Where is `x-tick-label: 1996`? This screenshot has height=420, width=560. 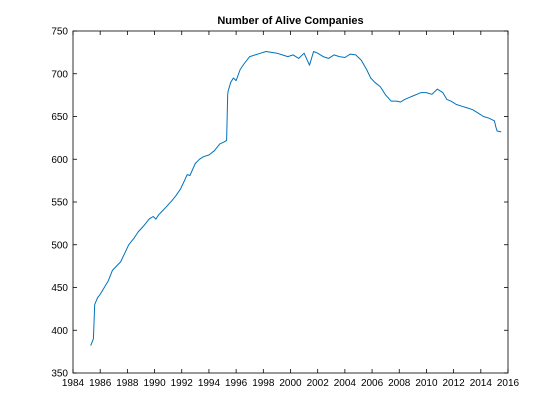
x-tick-label: 1996 is located at coordinates (236, 383).